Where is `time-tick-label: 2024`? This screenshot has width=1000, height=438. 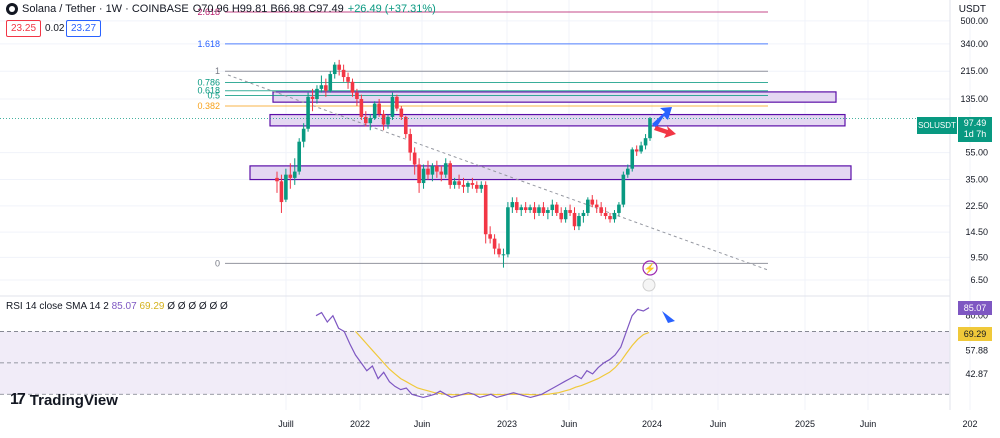 time-tick-label: 2024 is located at coordinates (652, 424).